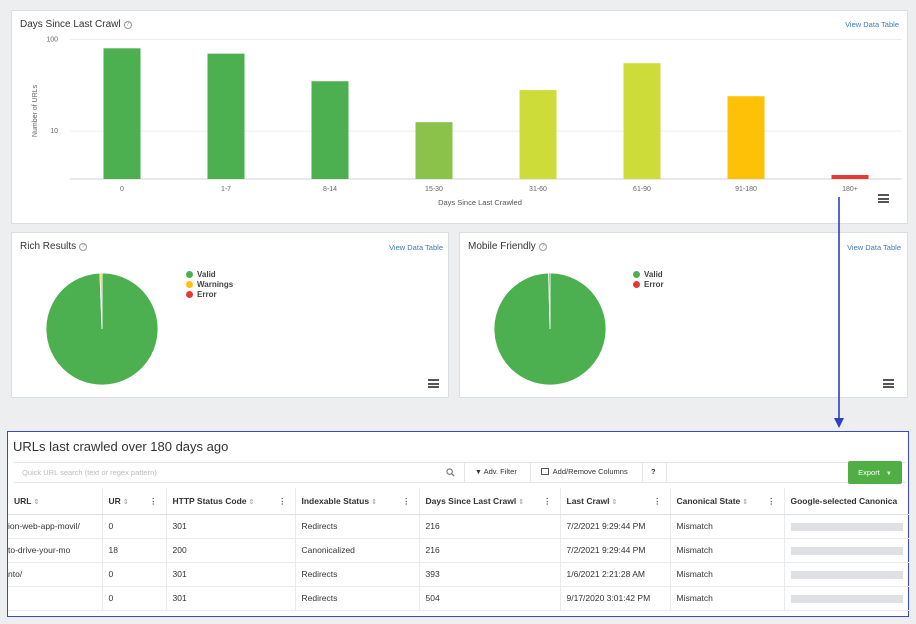 The width and height of the screenshot is (916, 624). Describe the element at coordinates (615, 574) in the screenshot. I see `table-cell: 1/6/2021 2:21:28 AM` at that location.